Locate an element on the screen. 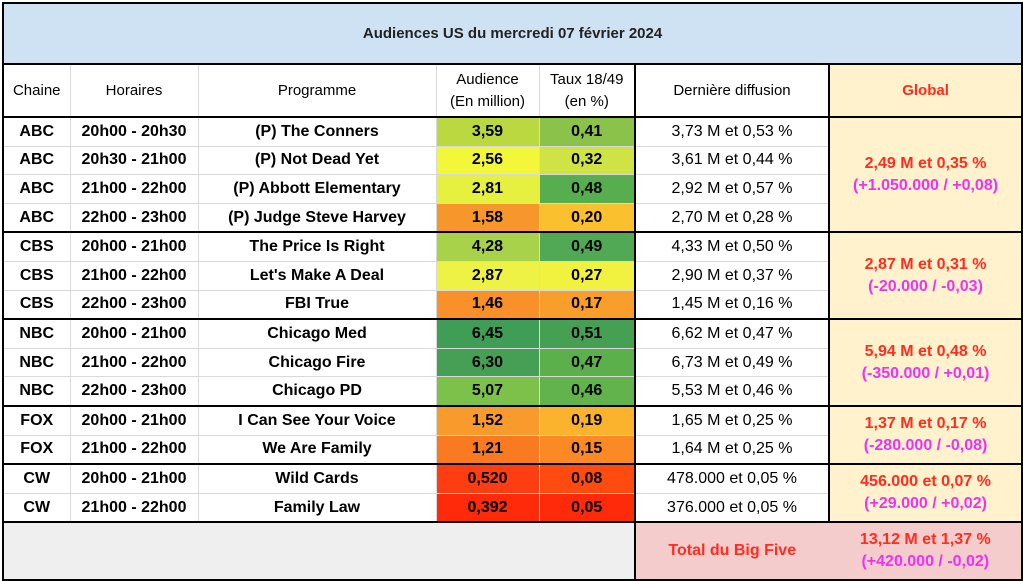  header-audience: Audience (En million) is located at coordinates (487, 90).